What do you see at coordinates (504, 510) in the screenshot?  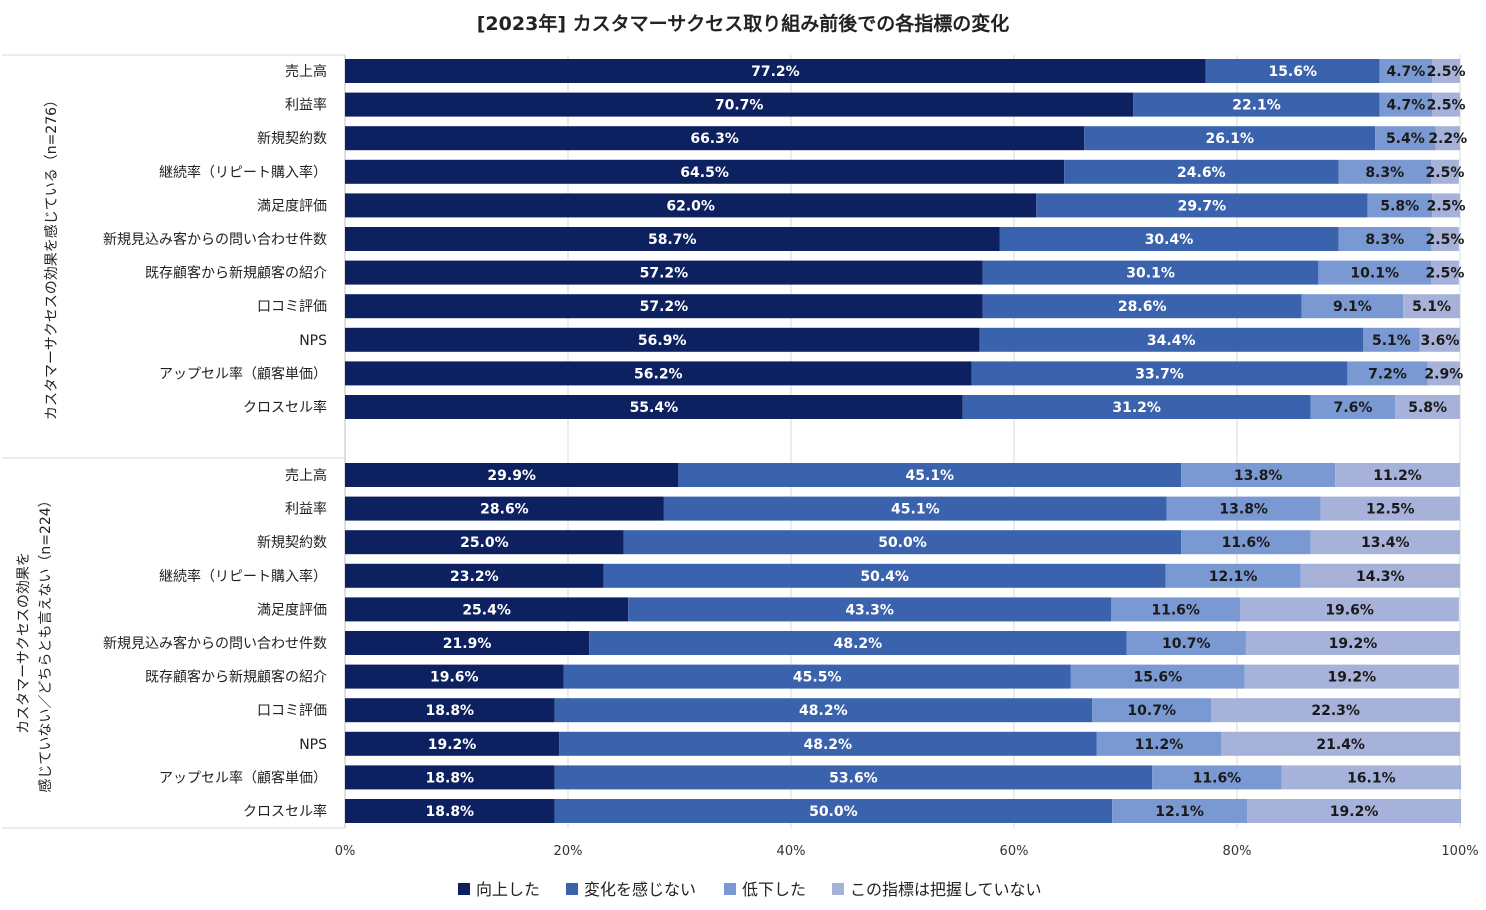 I see `data-label: 28.6%` at bounding box center [504, 510].